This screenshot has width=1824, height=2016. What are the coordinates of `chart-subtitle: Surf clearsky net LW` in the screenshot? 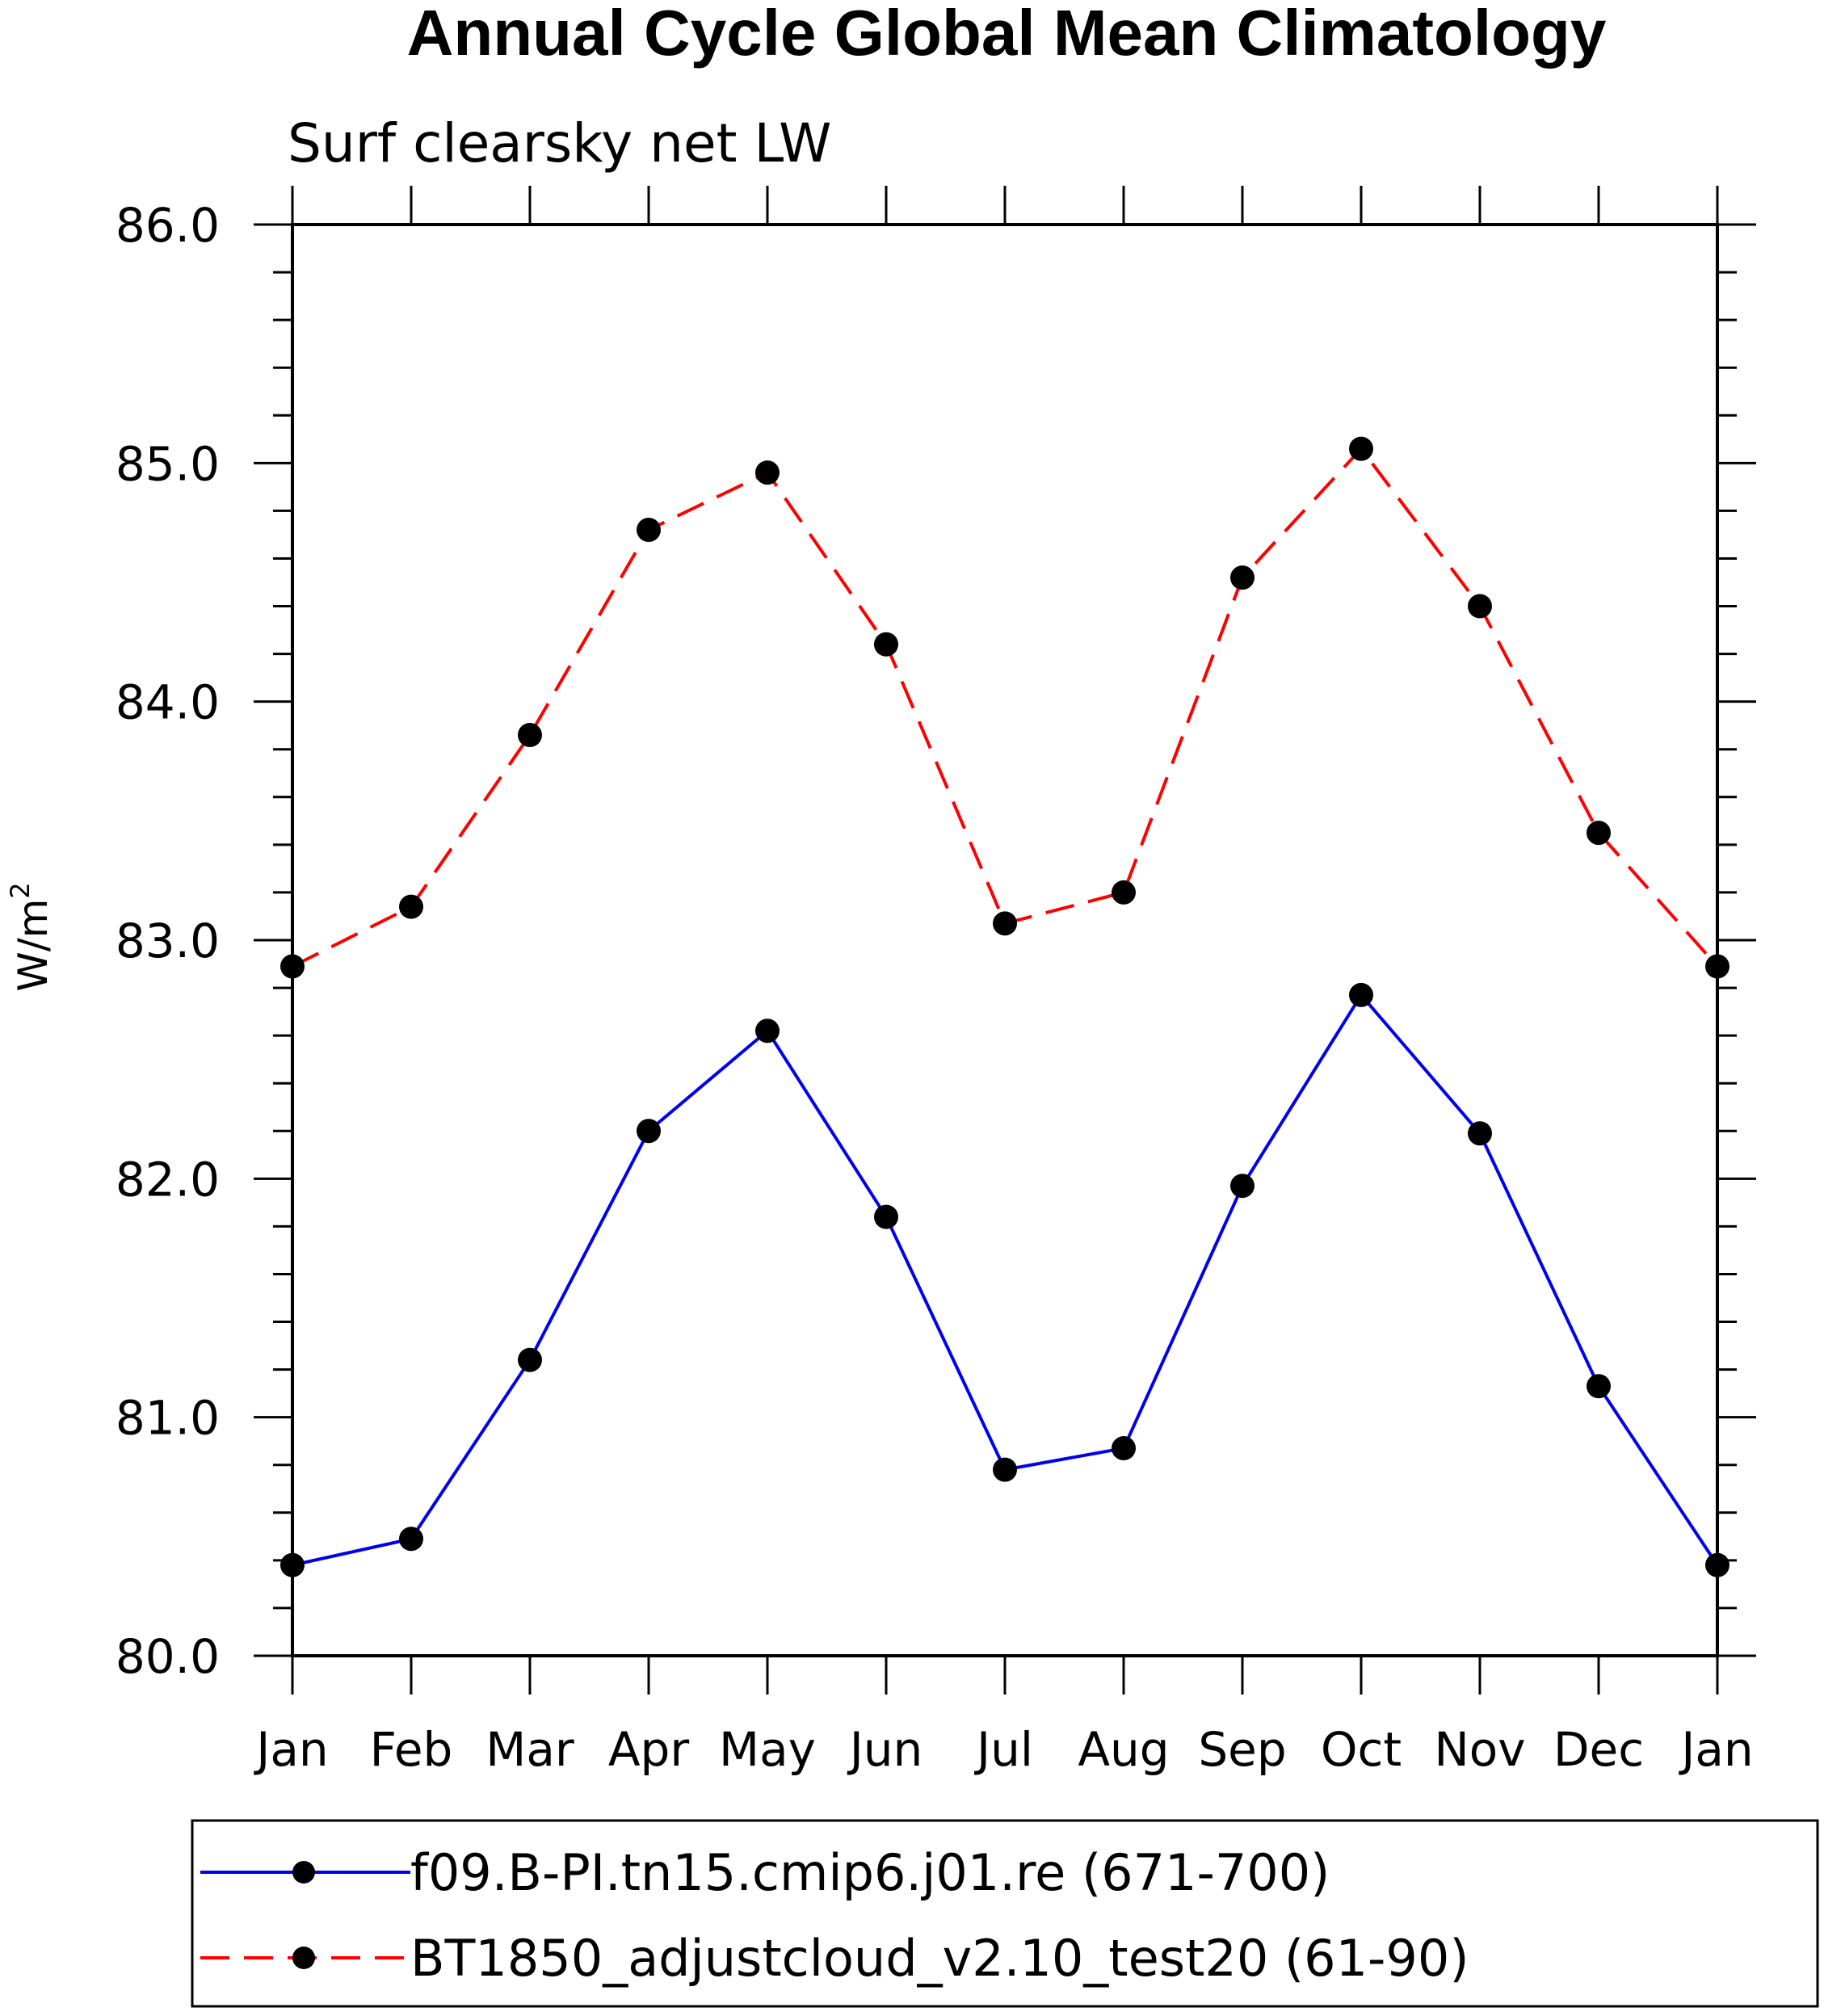 It's located at (560, 143).